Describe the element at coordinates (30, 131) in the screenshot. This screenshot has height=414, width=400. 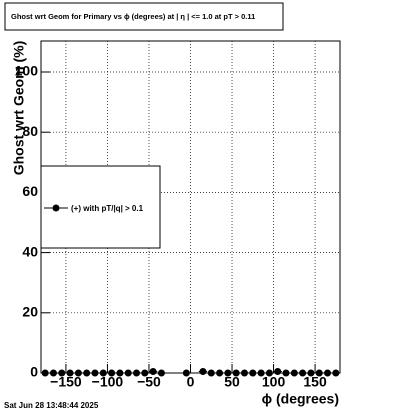
I see `y-tick-label: 80` at that location.